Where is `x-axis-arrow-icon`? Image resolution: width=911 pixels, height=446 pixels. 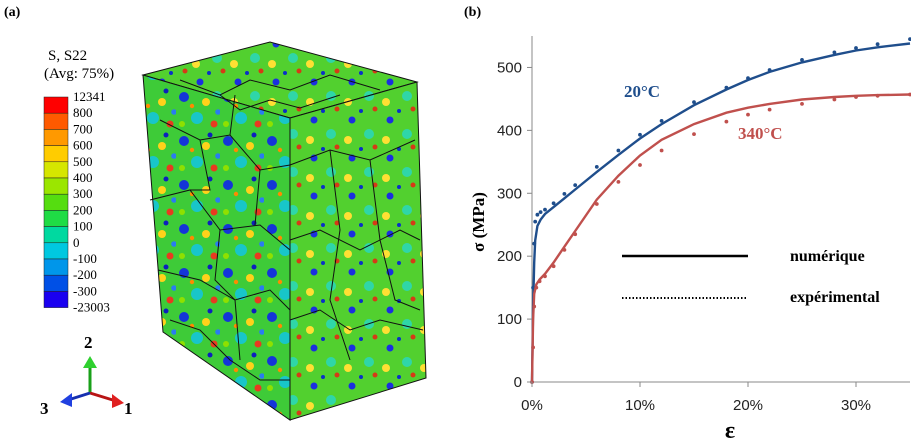
x-axis-arrow-icon is located at coordinates (118, 401).